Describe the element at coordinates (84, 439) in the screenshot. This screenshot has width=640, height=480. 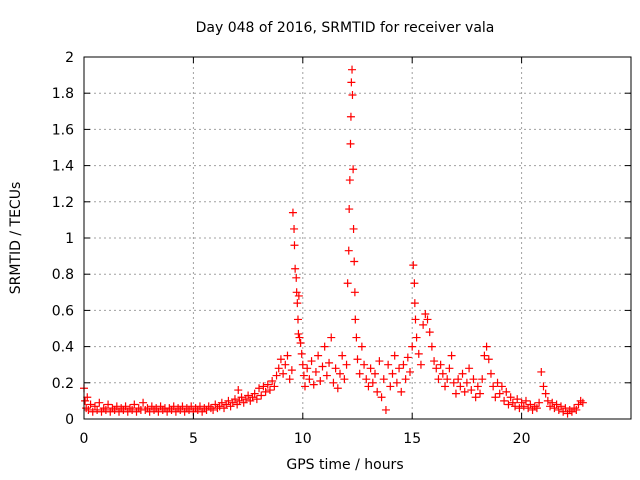
I see `x-tick-label: 0` at that location.